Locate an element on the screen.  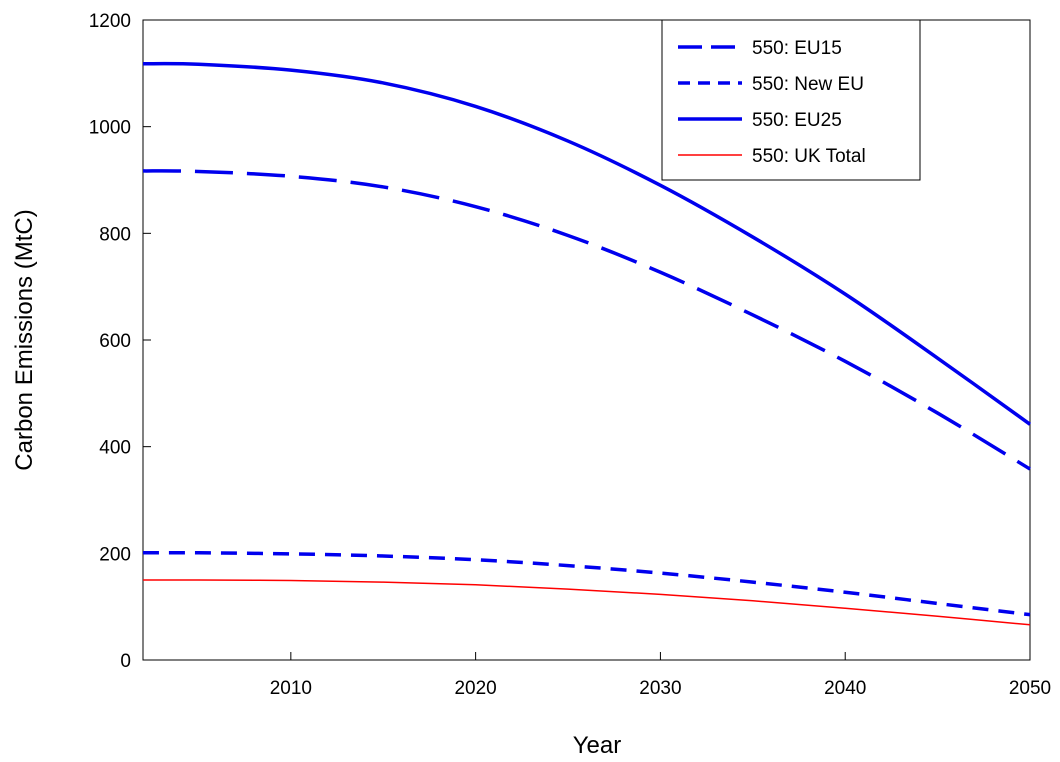
y-tick-label: 800 is located at coordinates (115, 234).